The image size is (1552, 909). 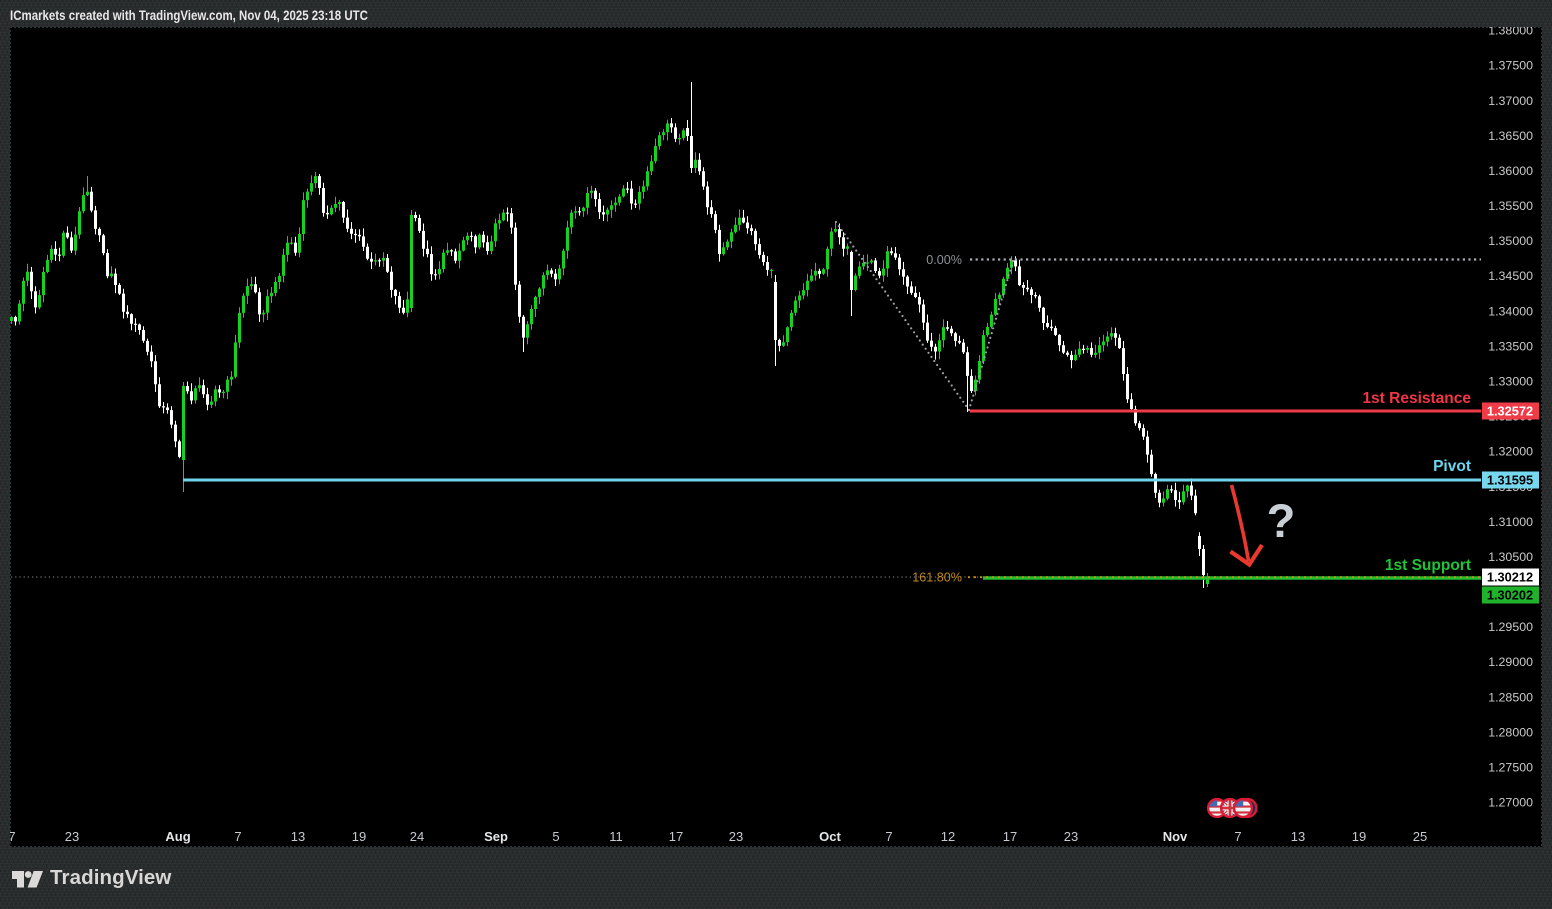 What do you see at coordinates (1510, 627) in the screenshot?
I see `svg-text: 1.29500` at bounding box center [1510, 627].